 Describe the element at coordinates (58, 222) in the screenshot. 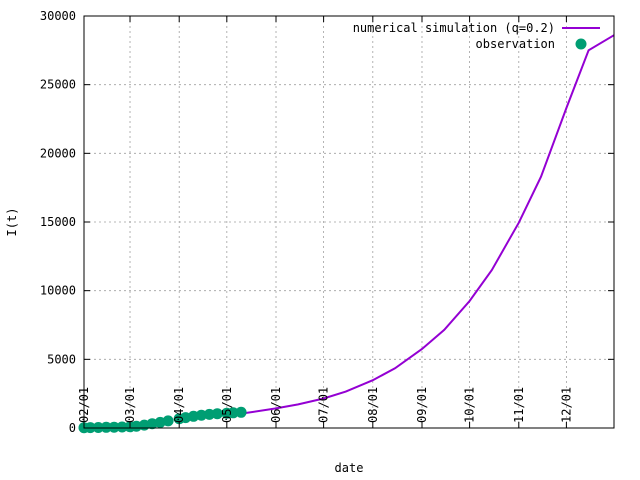

I see `y-tick-label: 15000` at that location.